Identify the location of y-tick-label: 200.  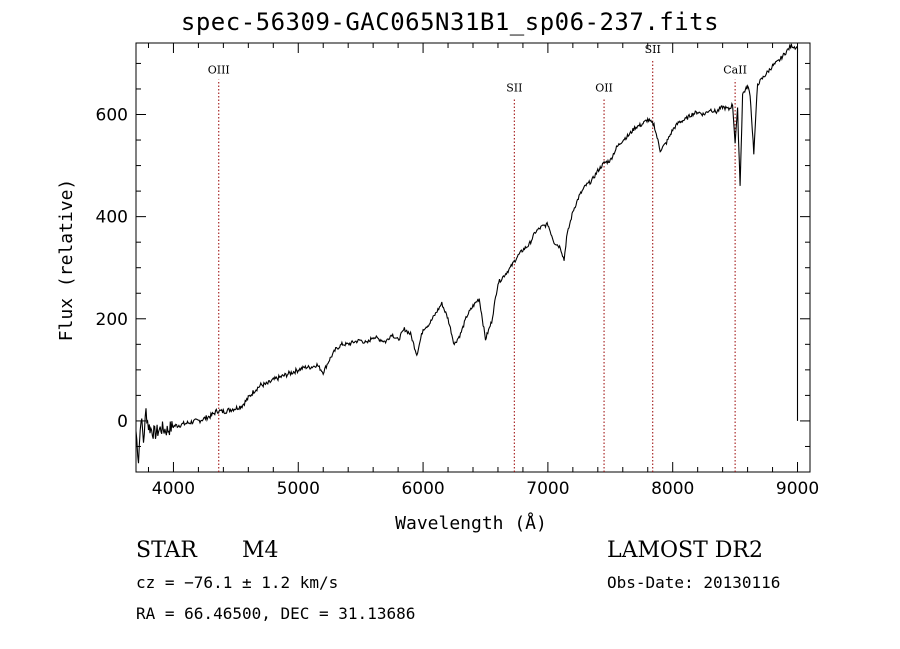
(112, 320).